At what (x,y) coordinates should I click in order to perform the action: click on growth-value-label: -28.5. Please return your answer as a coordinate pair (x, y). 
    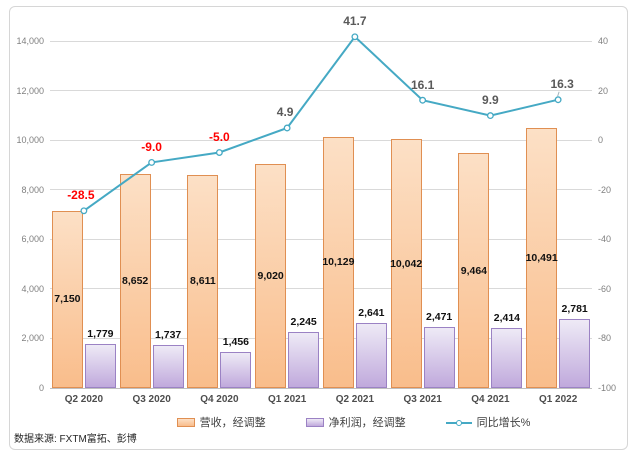
    Looking at the image, I should click on (81, 195).